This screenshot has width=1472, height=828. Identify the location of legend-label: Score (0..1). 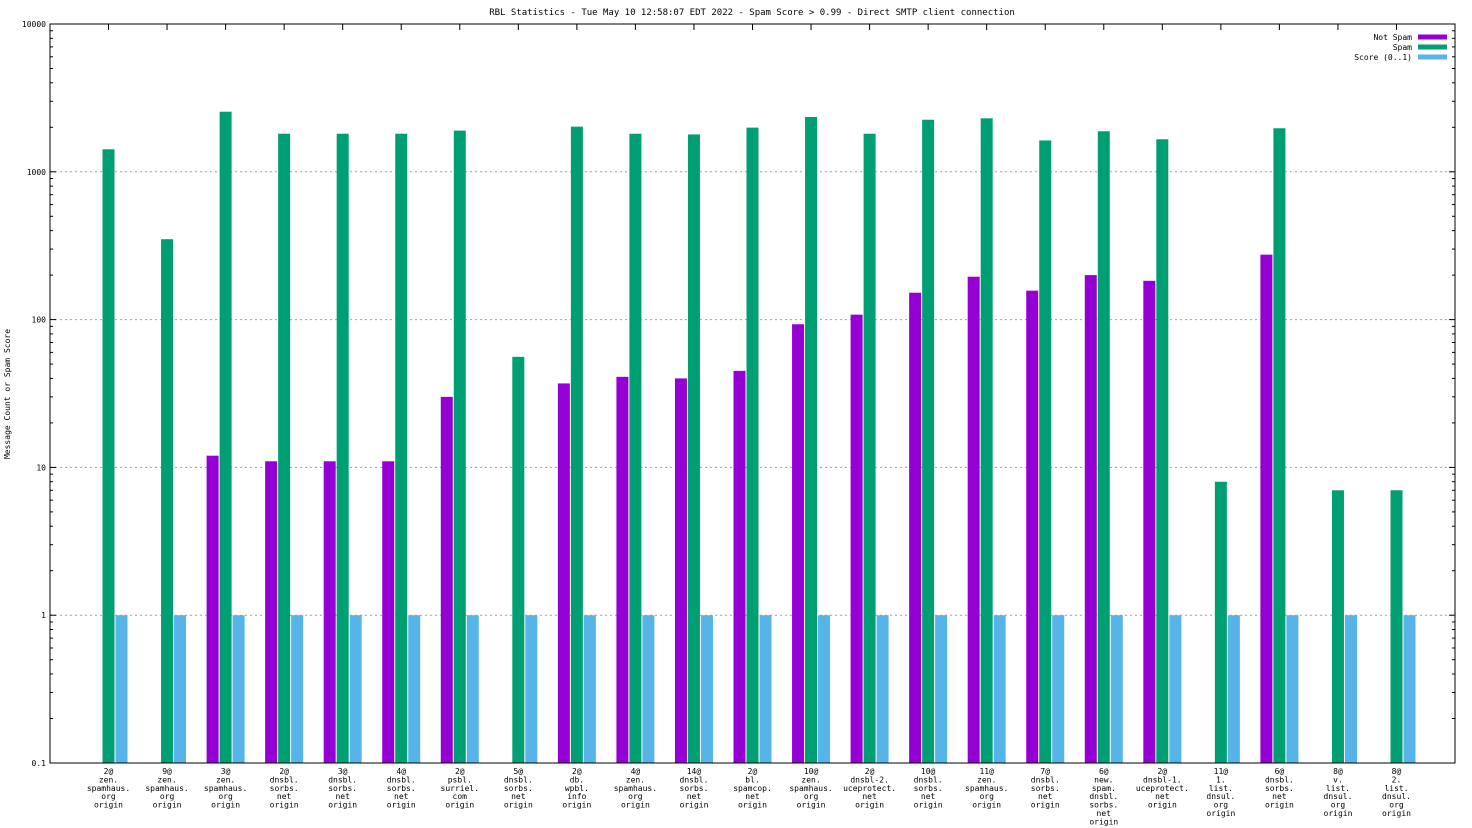
(1383, 57).